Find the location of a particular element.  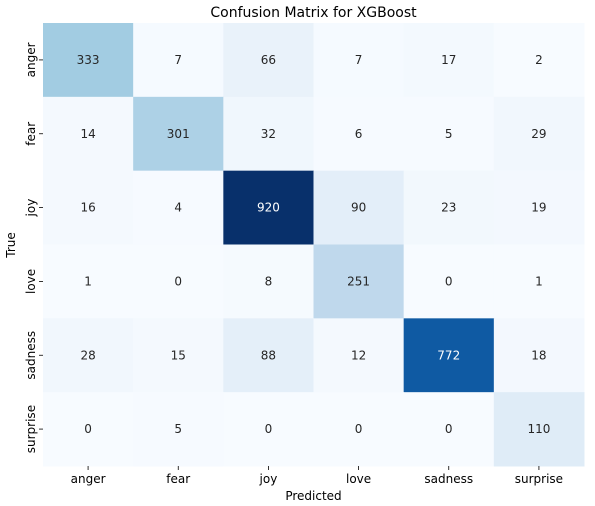

cell-value-label: 32 is located at coordinates (268, 134).